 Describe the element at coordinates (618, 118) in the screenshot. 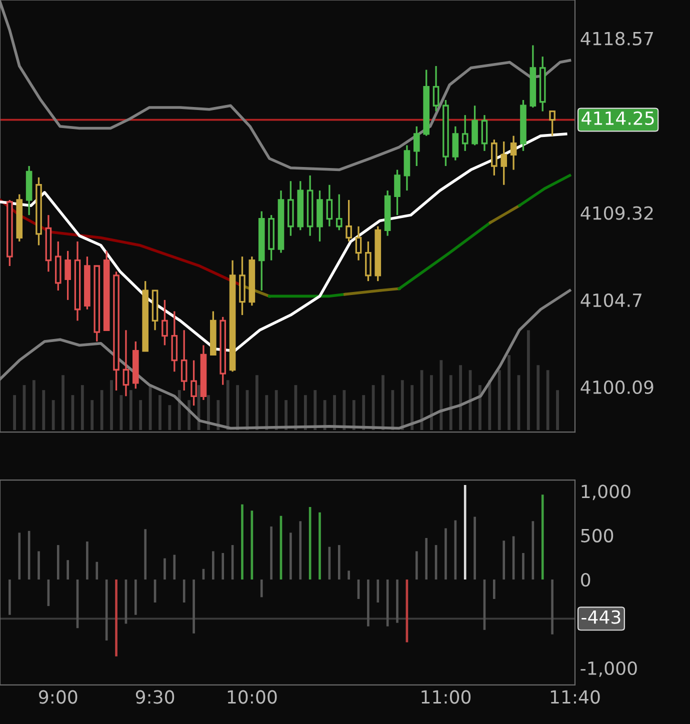

I see `ref-line-label: 4114.25` at that location.